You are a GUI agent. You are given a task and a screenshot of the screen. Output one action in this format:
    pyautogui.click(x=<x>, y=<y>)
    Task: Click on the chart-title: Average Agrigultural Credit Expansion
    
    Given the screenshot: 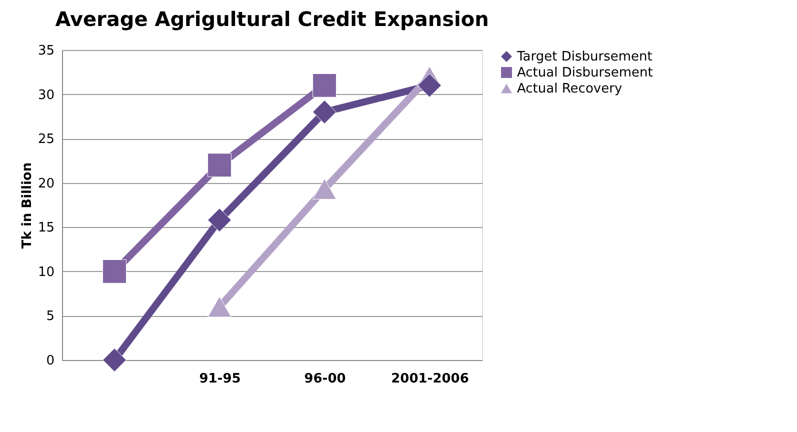 What is the action you would take?
    pyautogui.click(x=272, y=19)
    